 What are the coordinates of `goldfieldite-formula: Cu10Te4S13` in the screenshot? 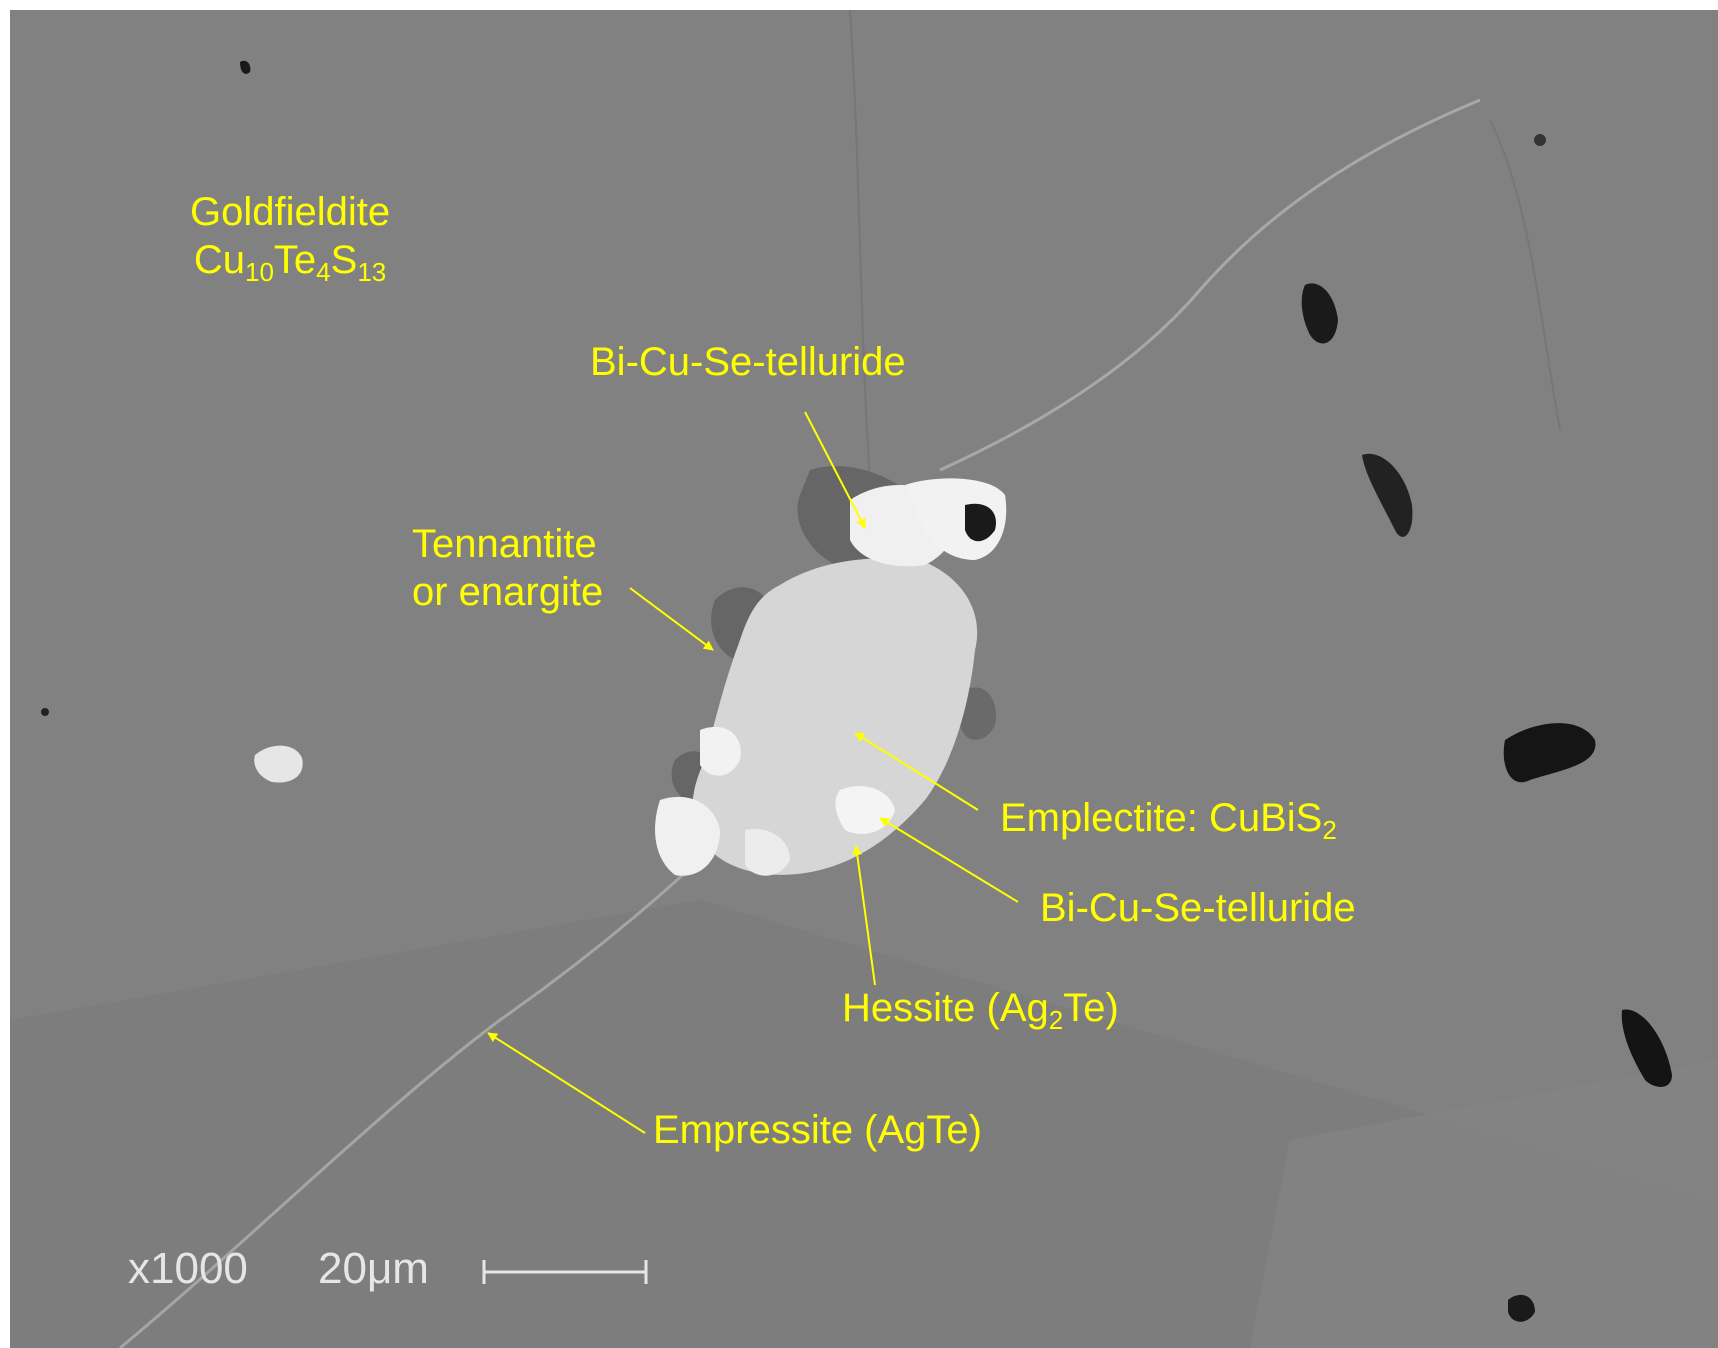 It's located at (290, 261).